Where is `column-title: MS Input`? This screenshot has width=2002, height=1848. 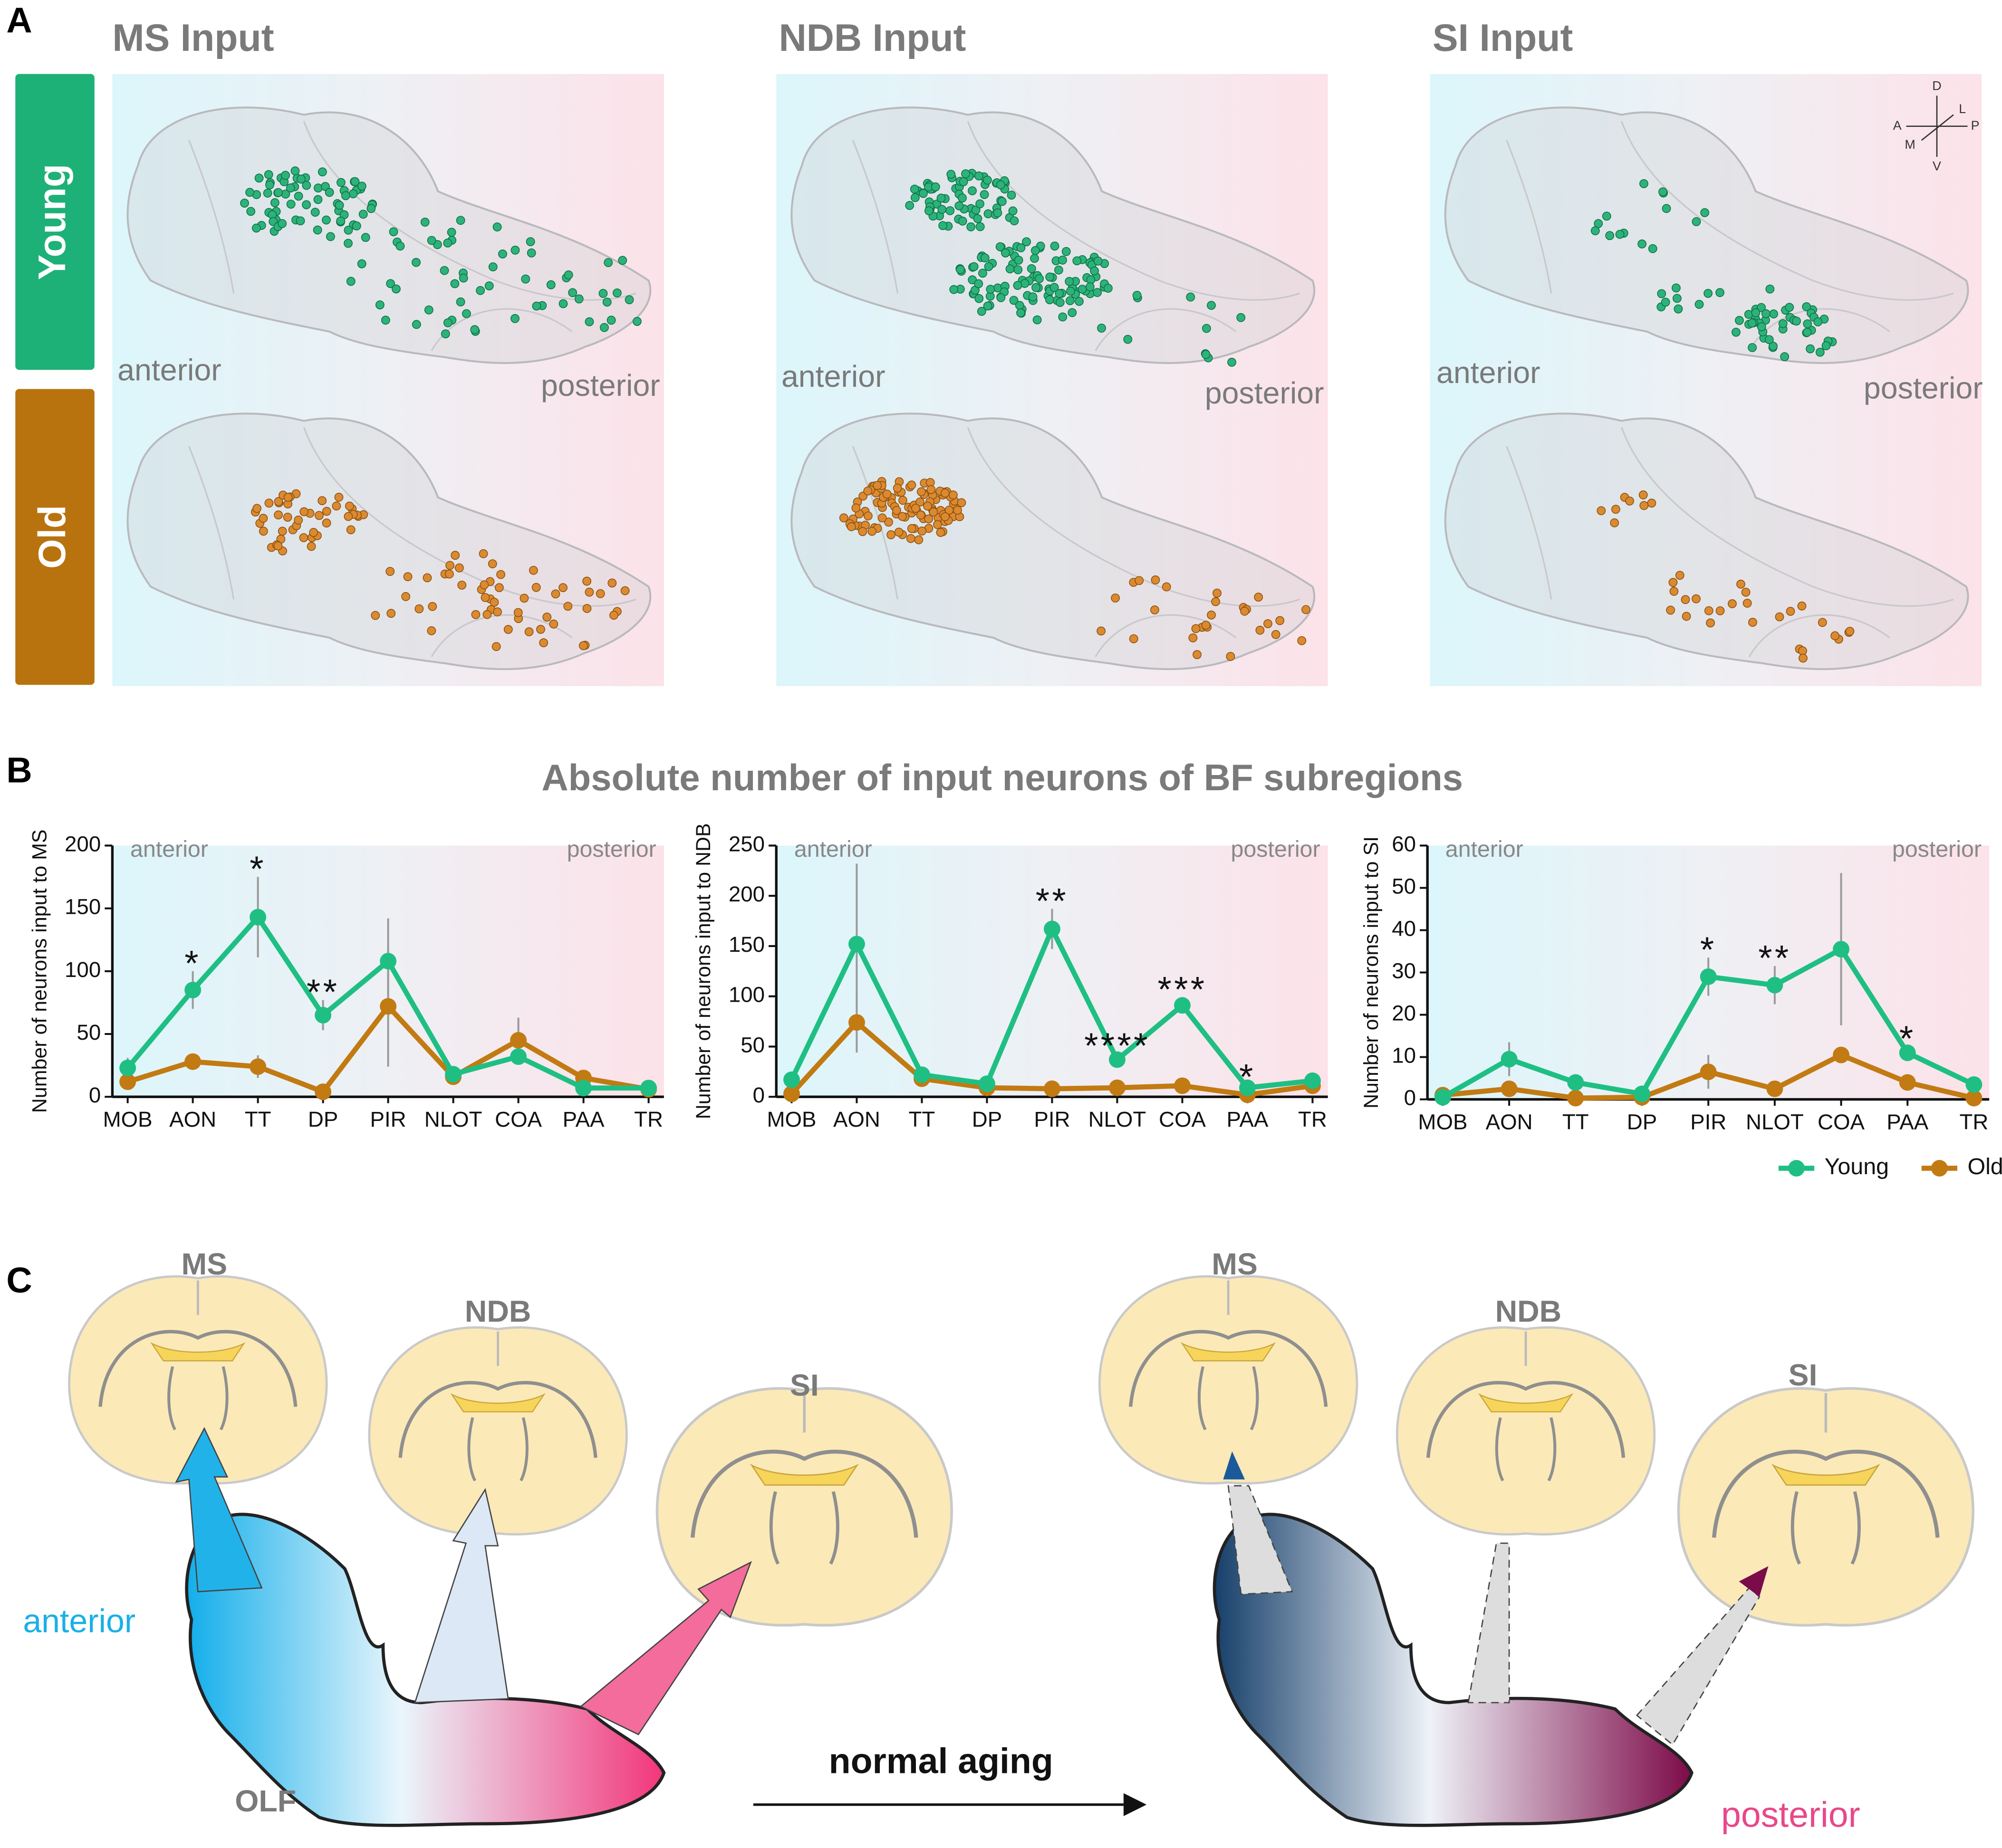
column-title: MS Input is located at coordinates (193, 38).